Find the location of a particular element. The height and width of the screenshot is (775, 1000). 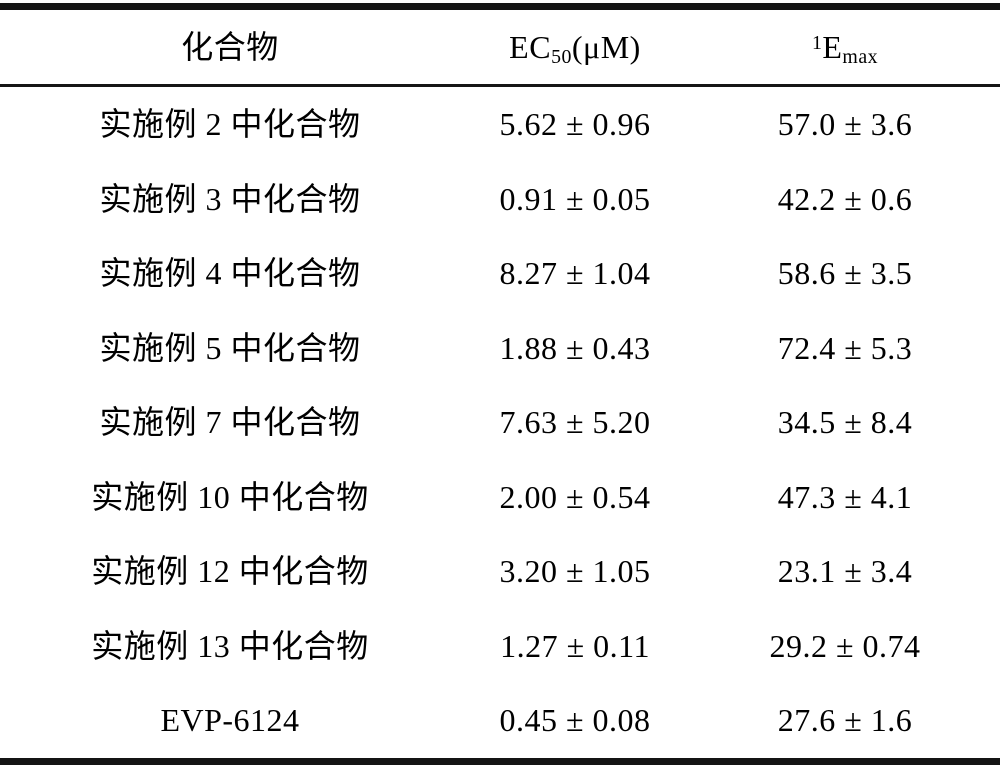

table-row: 实施例 5 中化合物 1.88 ± 0.43 72.4 ± 5.3 is located at coordinates (500, 348).